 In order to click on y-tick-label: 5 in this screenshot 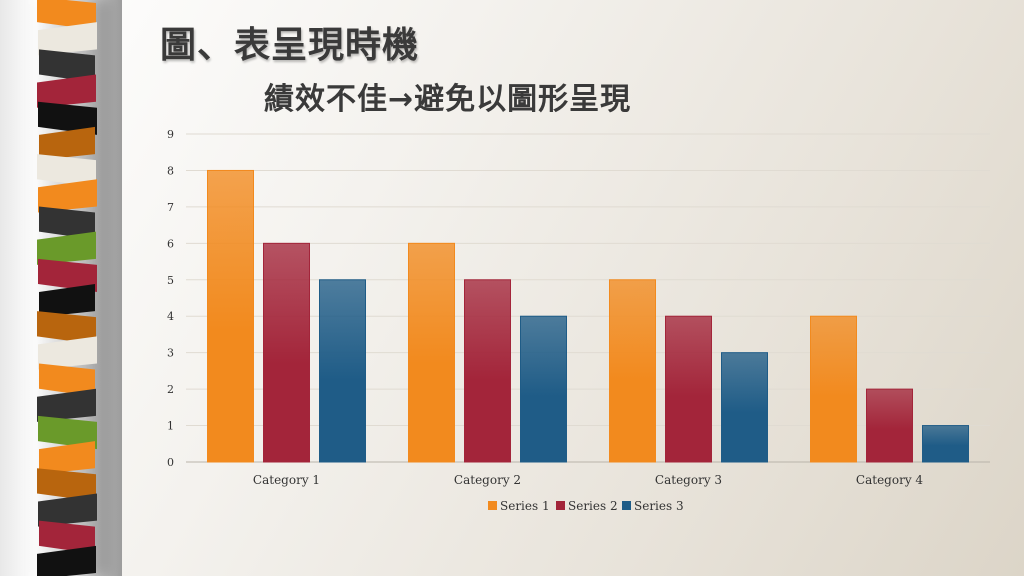, I will do `click(170, 280)`.